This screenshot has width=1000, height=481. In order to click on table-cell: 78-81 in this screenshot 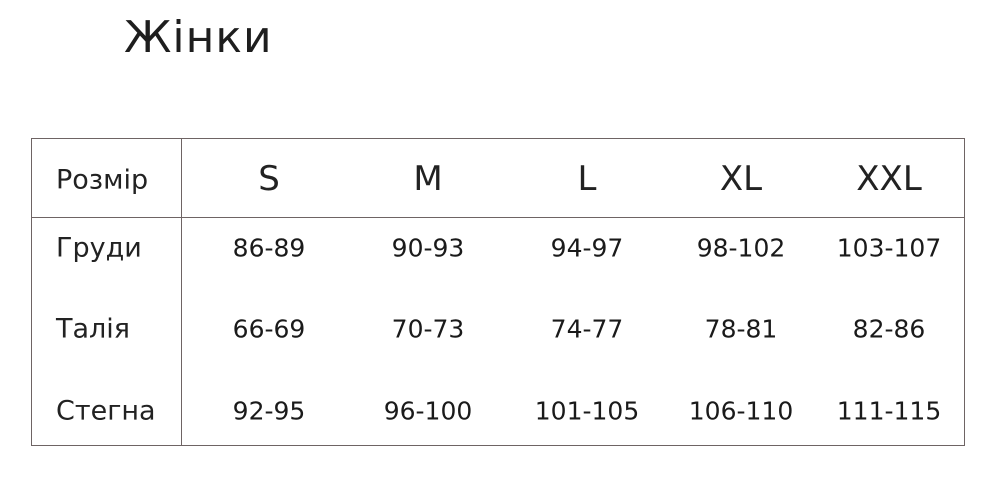, I will do `click(741, 329)`.